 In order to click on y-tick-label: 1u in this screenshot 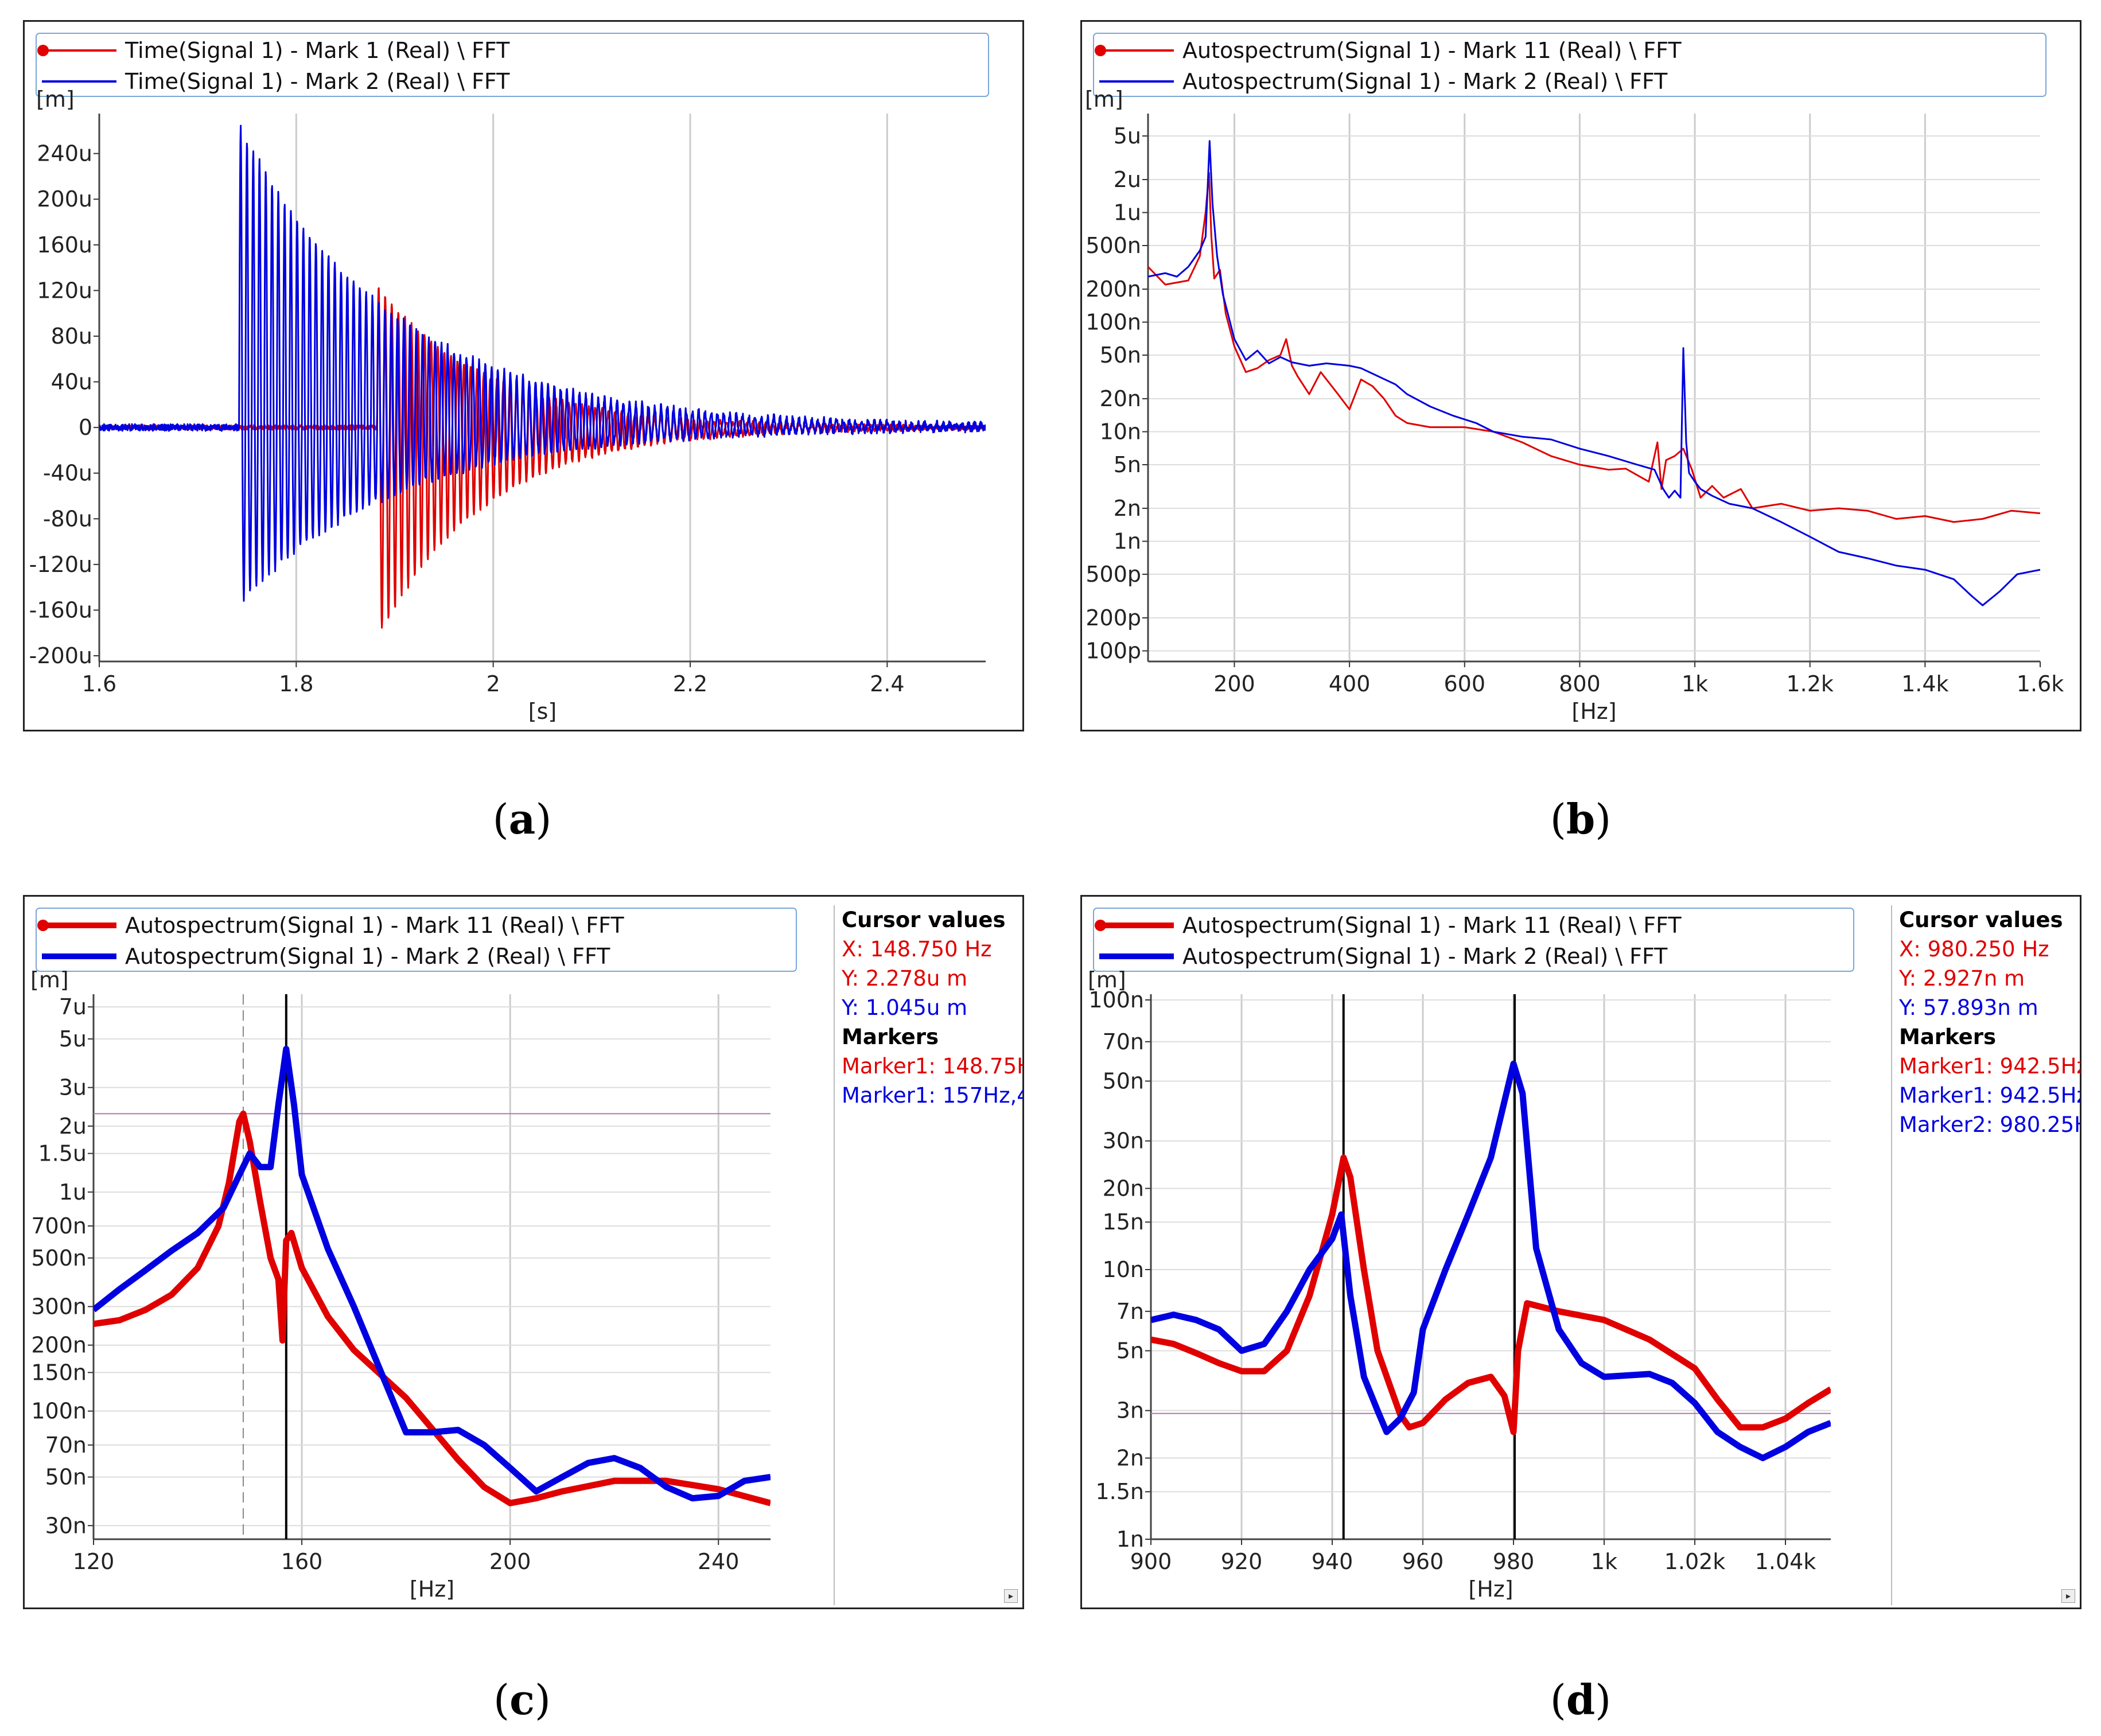, I will do `click(1127, 213)`.